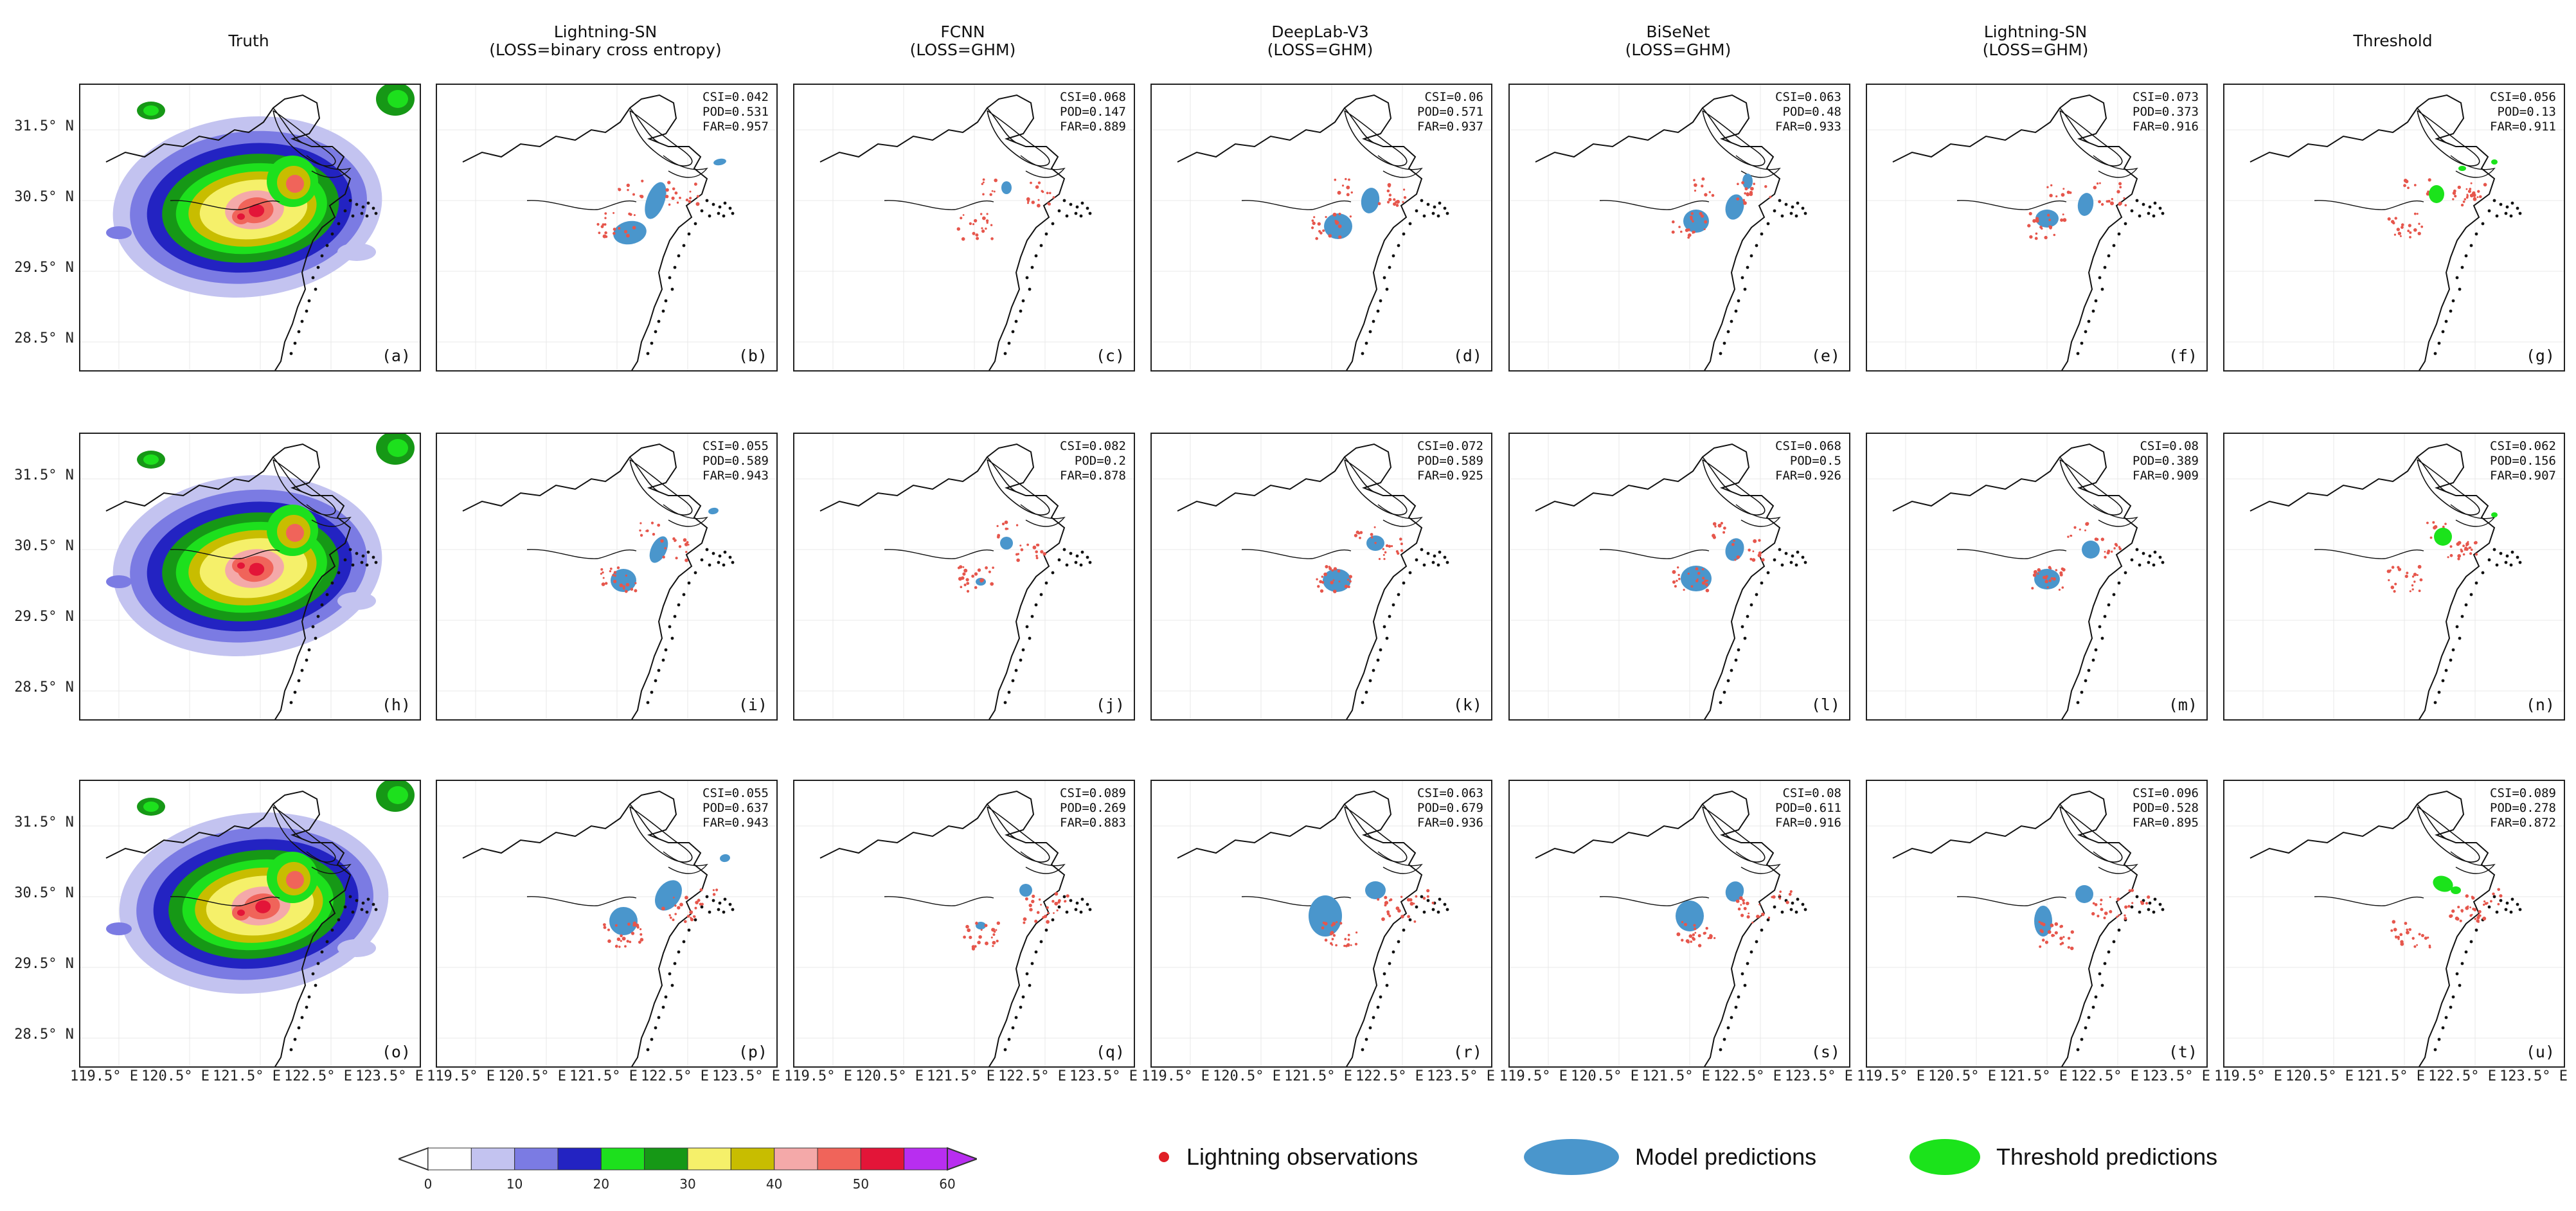  Describe the element at coordinates (1678, 41) in the screenshot. I see `column-header: BiSeNet (LOSS=GHM)` at that location.